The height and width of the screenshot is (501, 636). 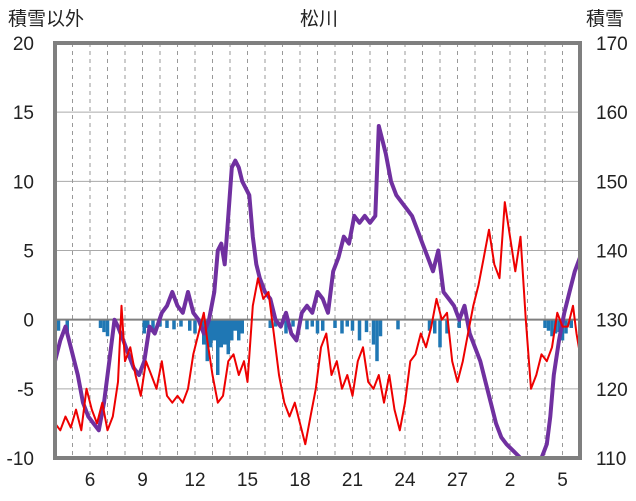 What do you see at coordinates (612, 321) in the screenshot?
I see `y-right-tick-label: 130` at bounding box center [612, 321].